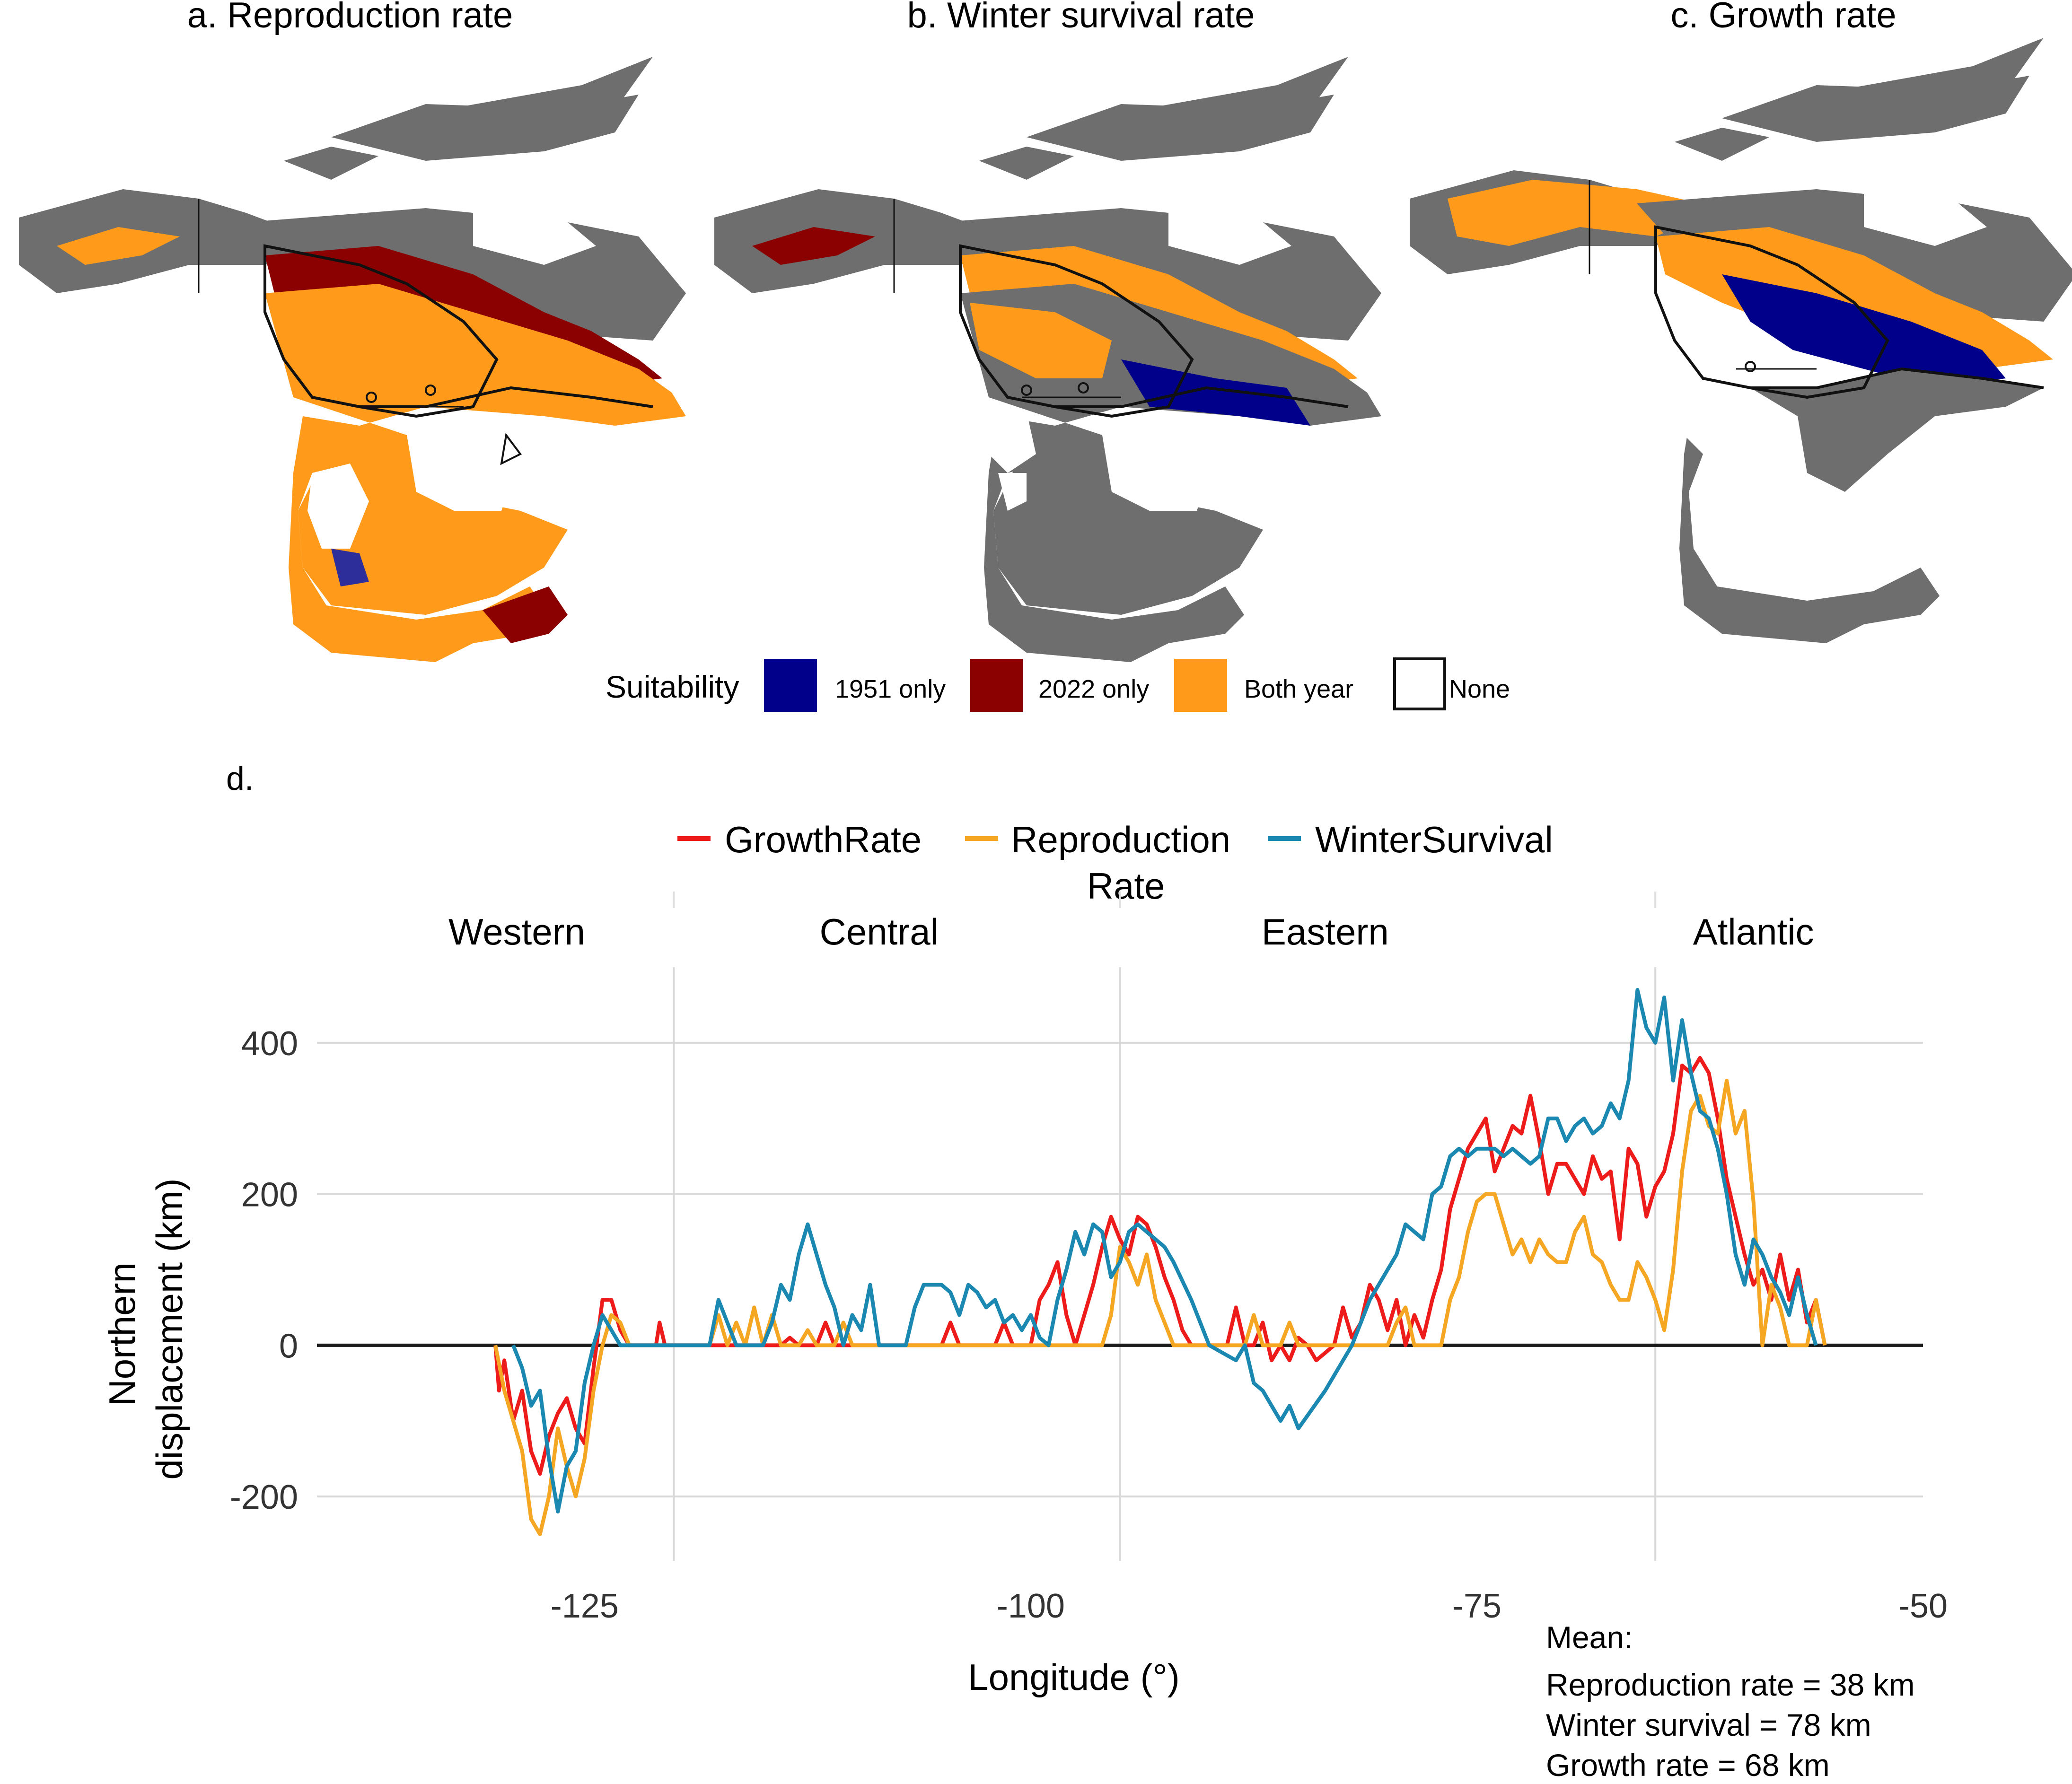  Describe the element at coordinates (169, 1328) in the screenshot. I see `y-axis-label-line2: displacement (km)` at that location.